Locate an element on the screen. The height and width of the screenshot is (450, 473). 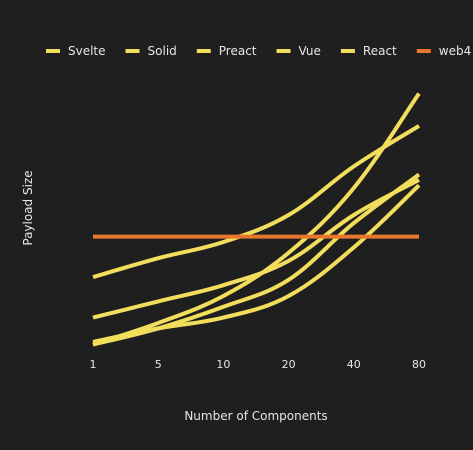
x-tick-label: 40 is located at coordinates (354, 364).